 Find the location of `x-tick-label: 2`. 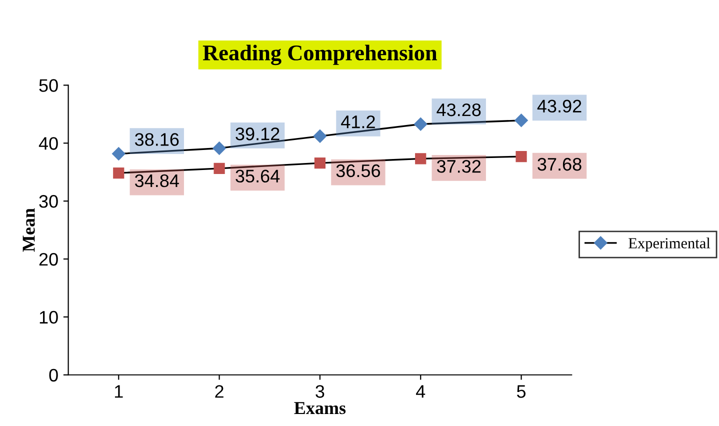

x-tick-label: 2 is located at coordinates (219, 391).